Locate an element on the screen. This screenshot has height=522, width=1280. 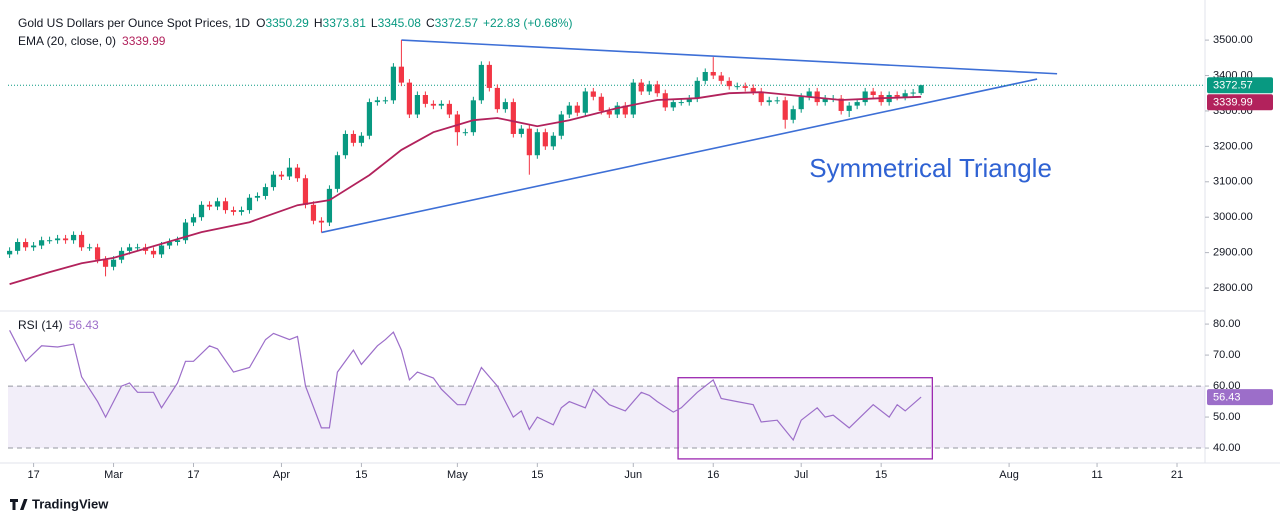
value-box-label: 3339.99 is located at coordinates (1233, 103).